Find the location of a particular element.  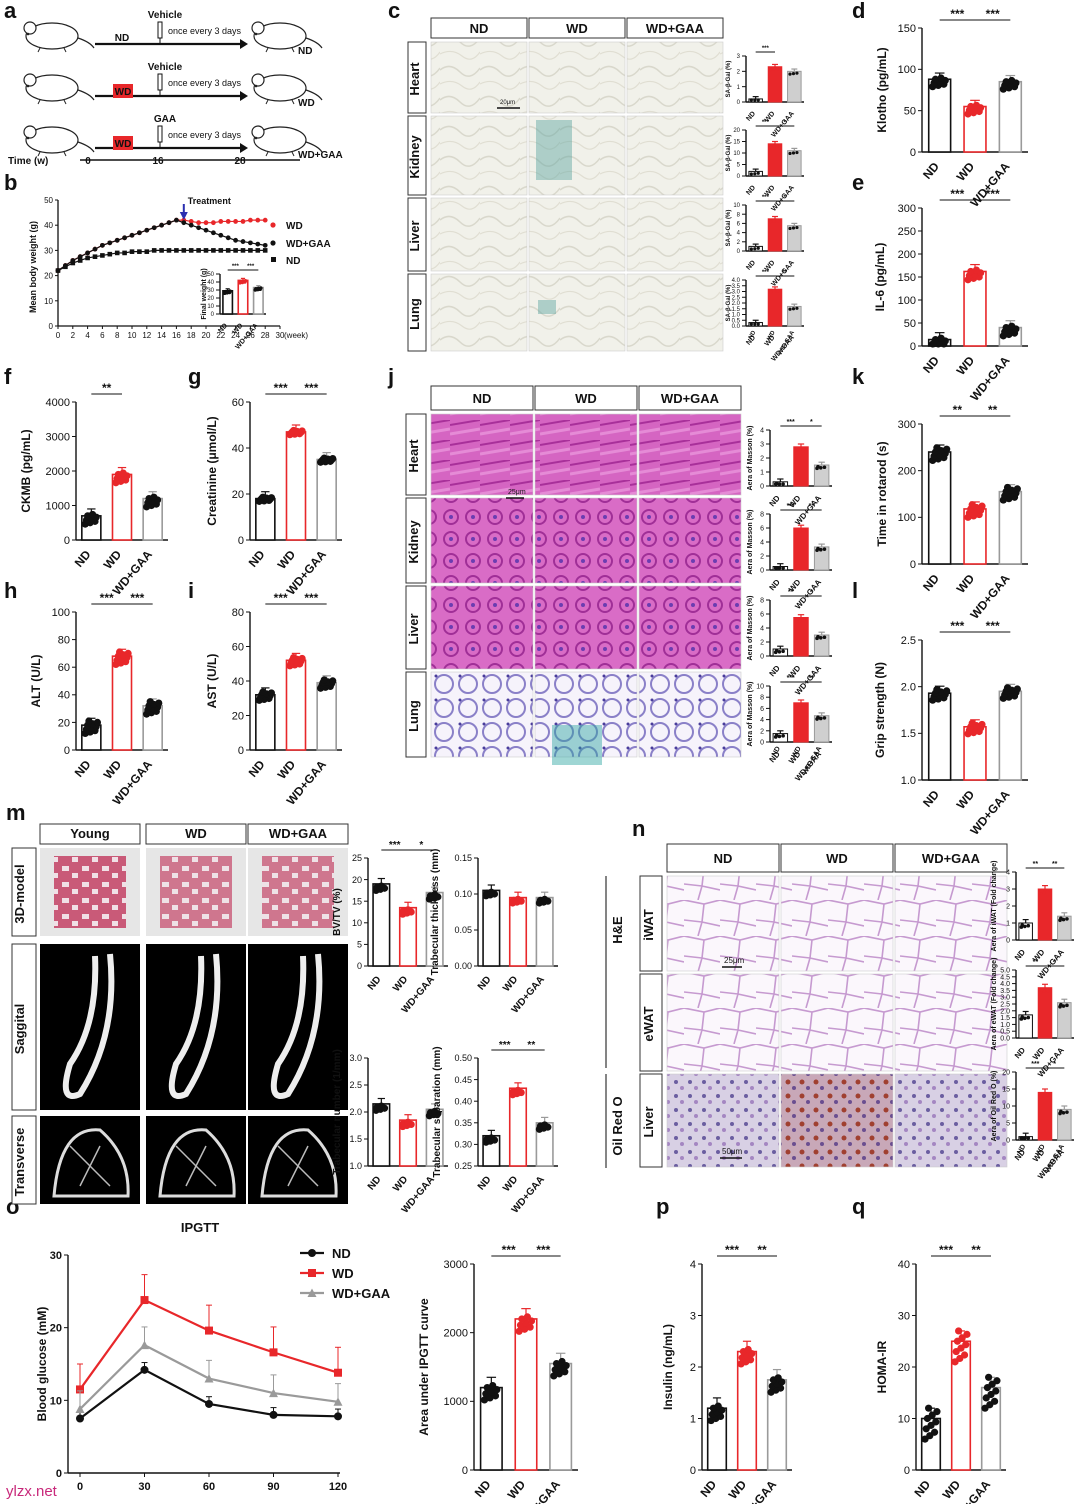

column-header-box is located at coordinates (298, 834).